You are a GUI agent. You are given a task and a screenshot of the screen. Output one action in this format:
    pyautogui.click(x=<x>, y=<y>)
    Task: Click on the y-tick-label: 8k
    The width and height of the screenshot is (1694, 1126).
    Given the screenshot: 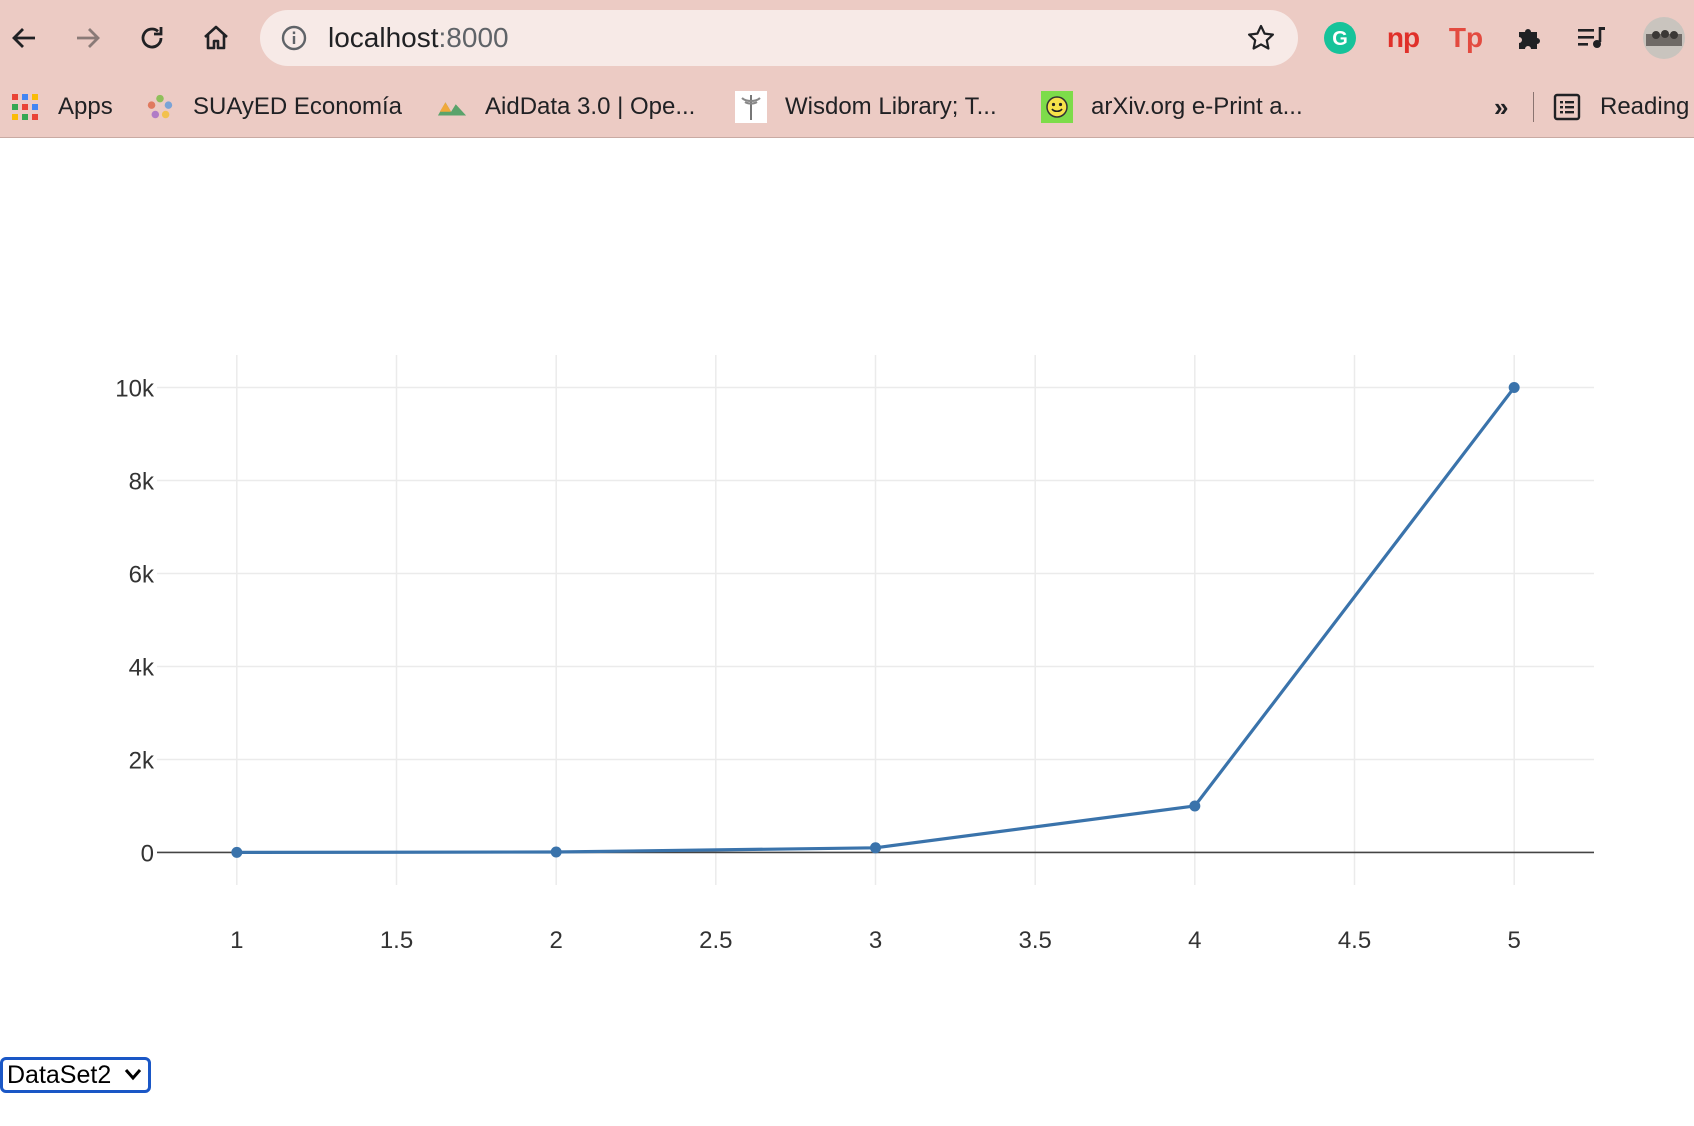 What is the action you would take?
    pyautogui.click(x=142, y=482)
    